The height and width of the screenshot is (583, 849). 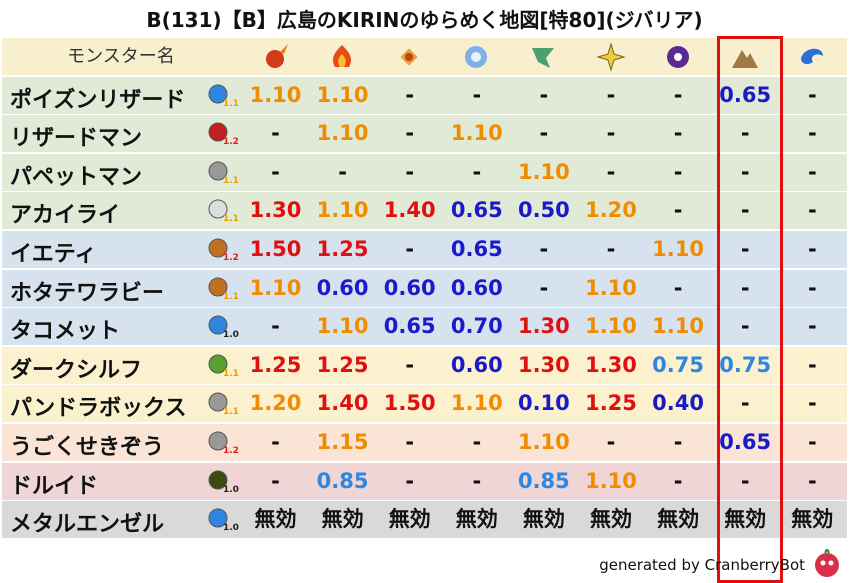 I want to click on header-row: モンスター名, so click(x=424, y=56).